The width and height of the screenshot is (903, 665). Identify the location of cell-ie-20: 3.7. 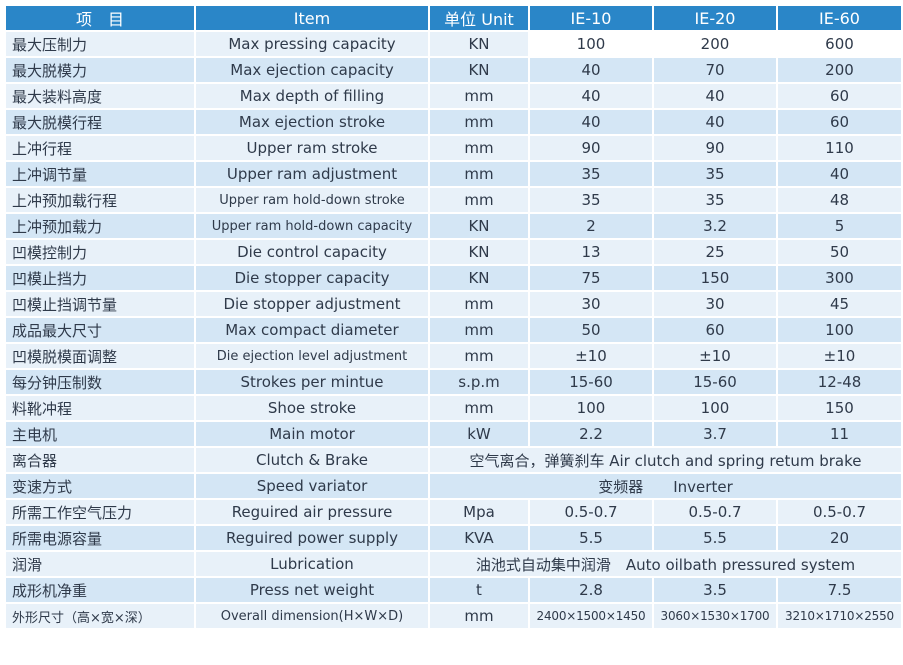
(715, 434).